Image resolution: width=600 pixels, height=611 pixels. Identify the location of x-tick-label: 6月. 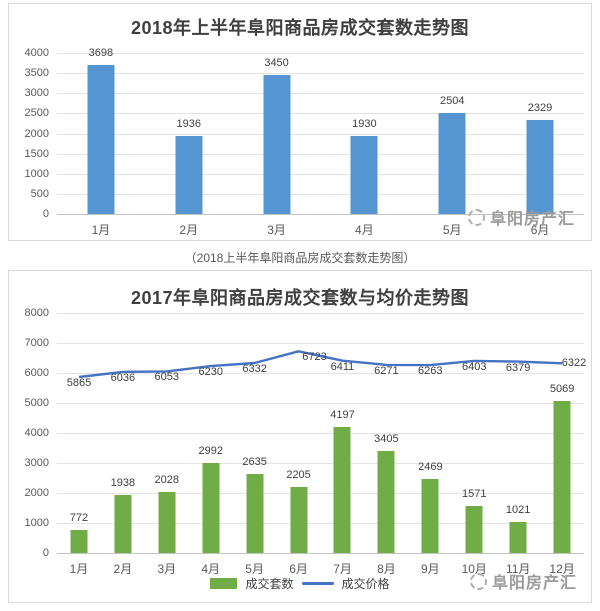
(298, 569).